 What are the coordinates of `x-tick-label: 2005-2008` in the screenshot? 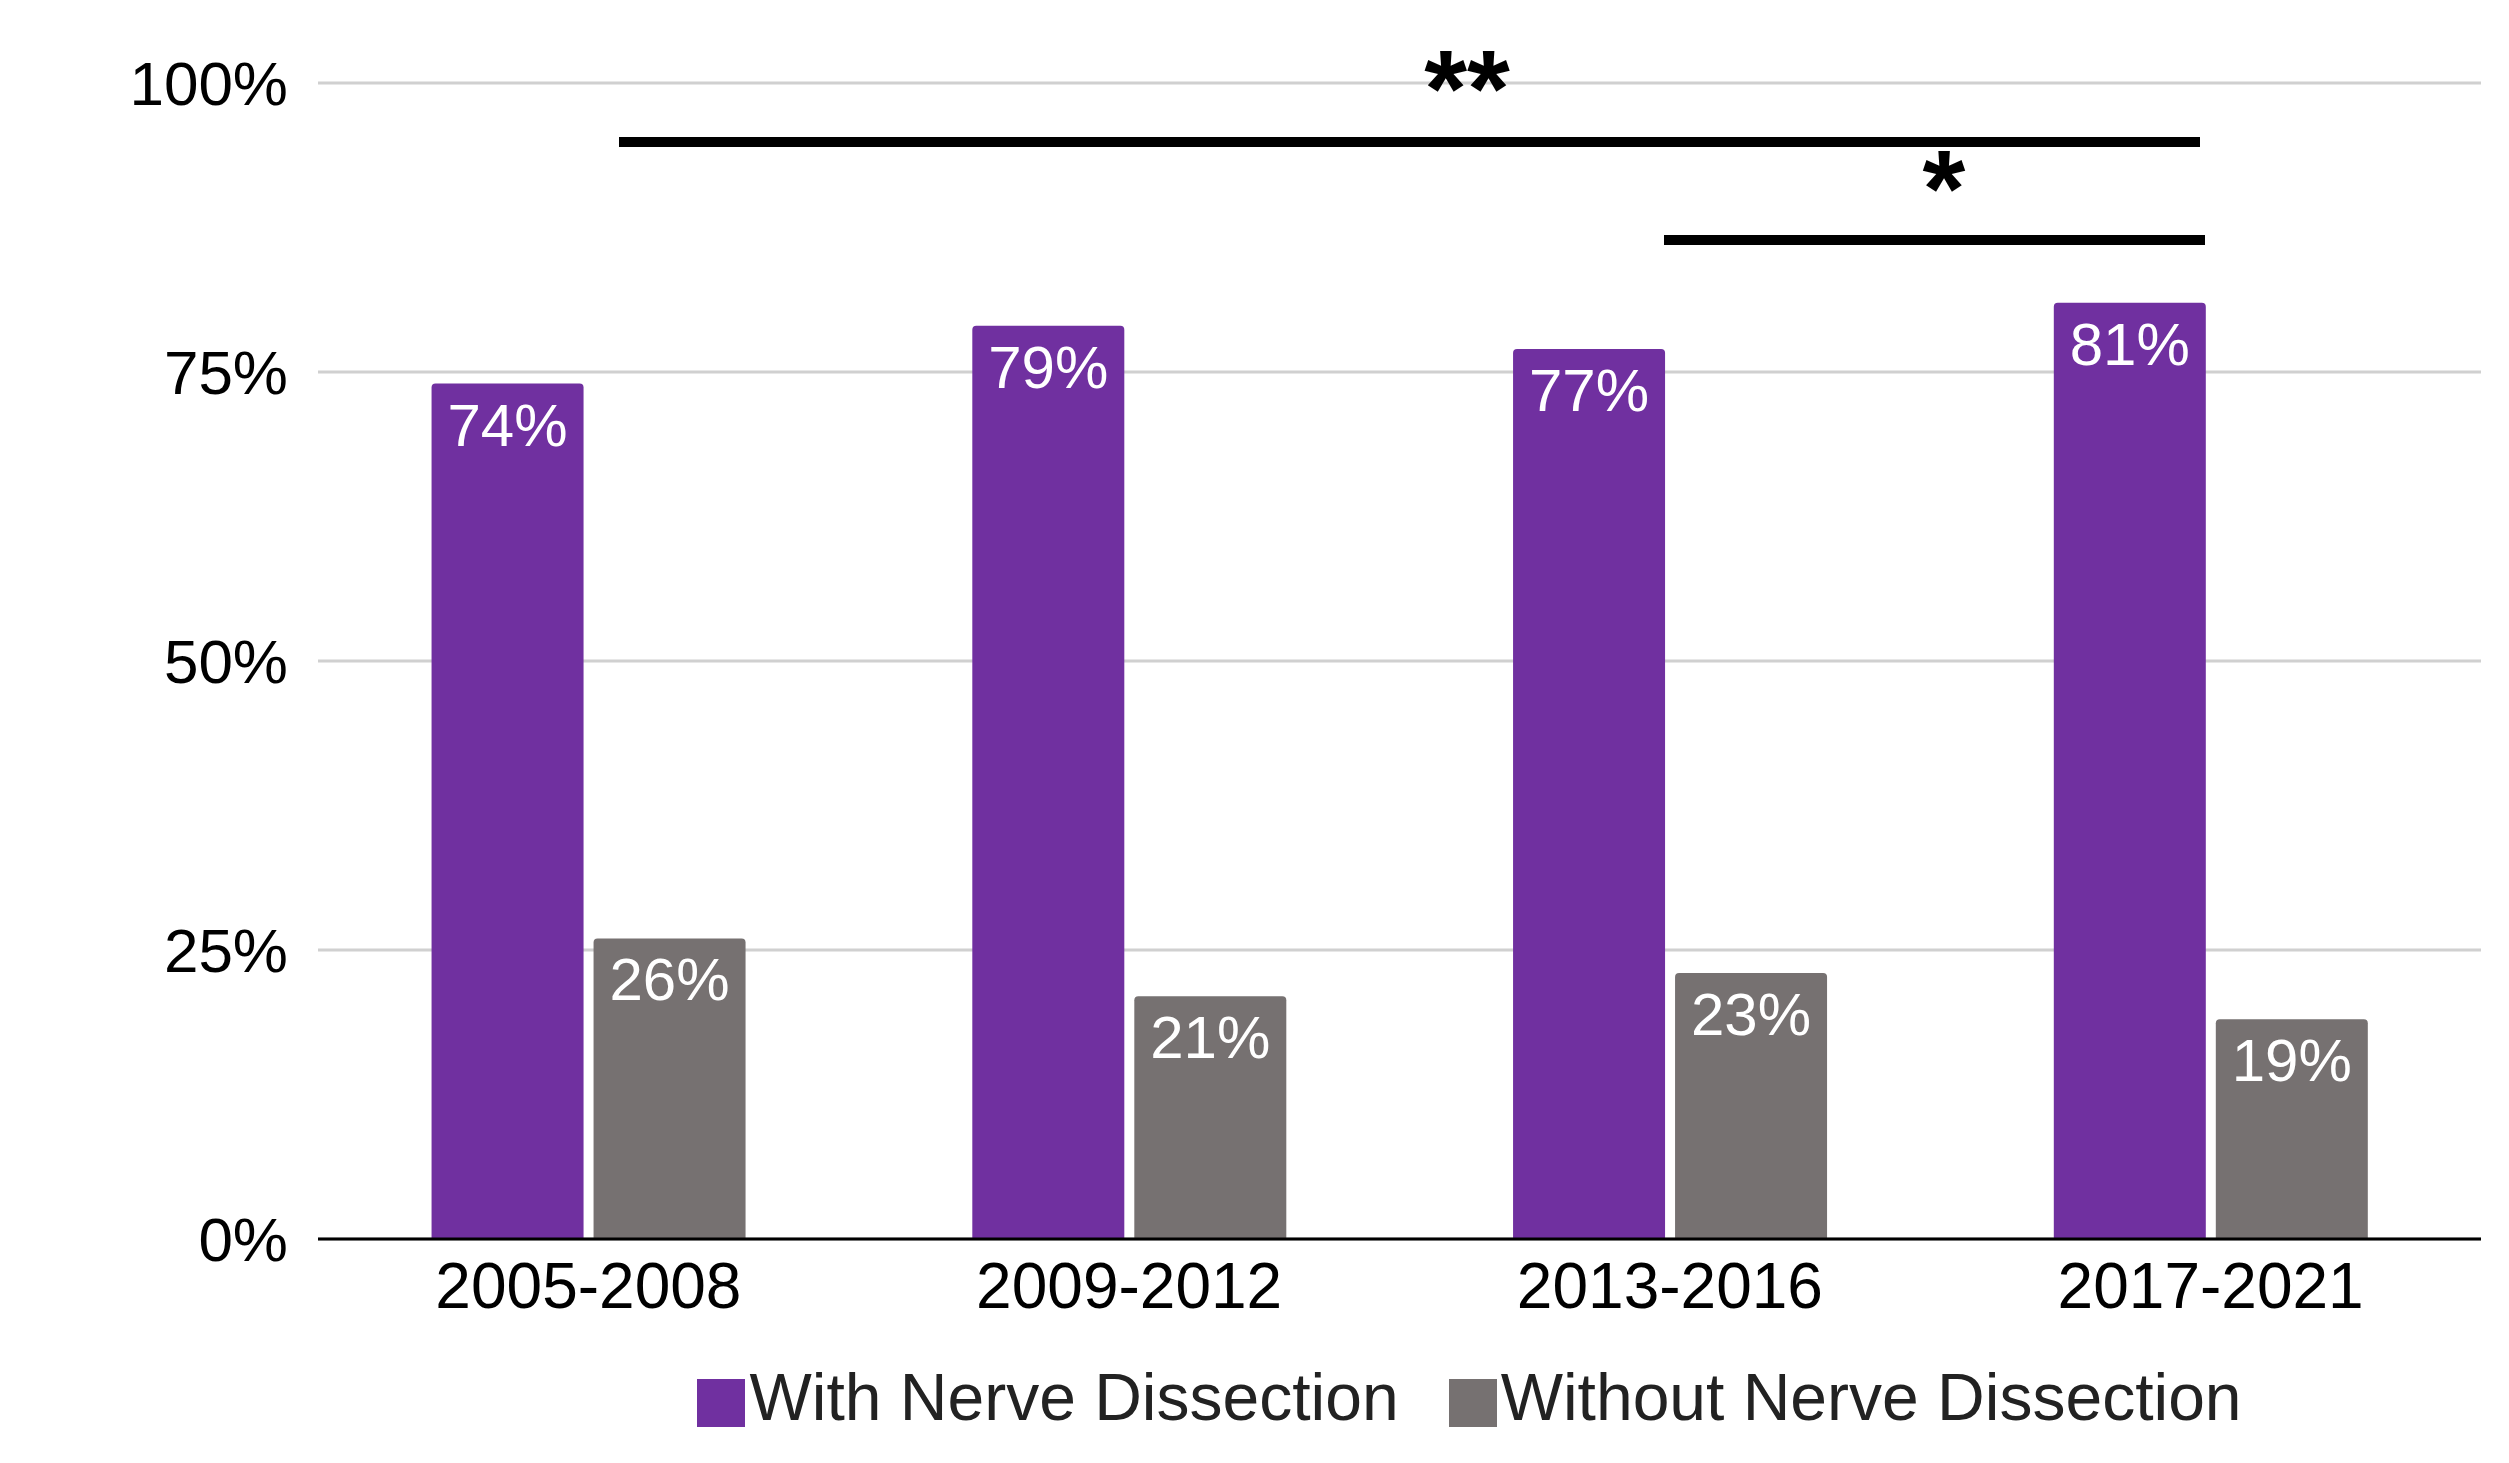 It's located at (588, 1286).